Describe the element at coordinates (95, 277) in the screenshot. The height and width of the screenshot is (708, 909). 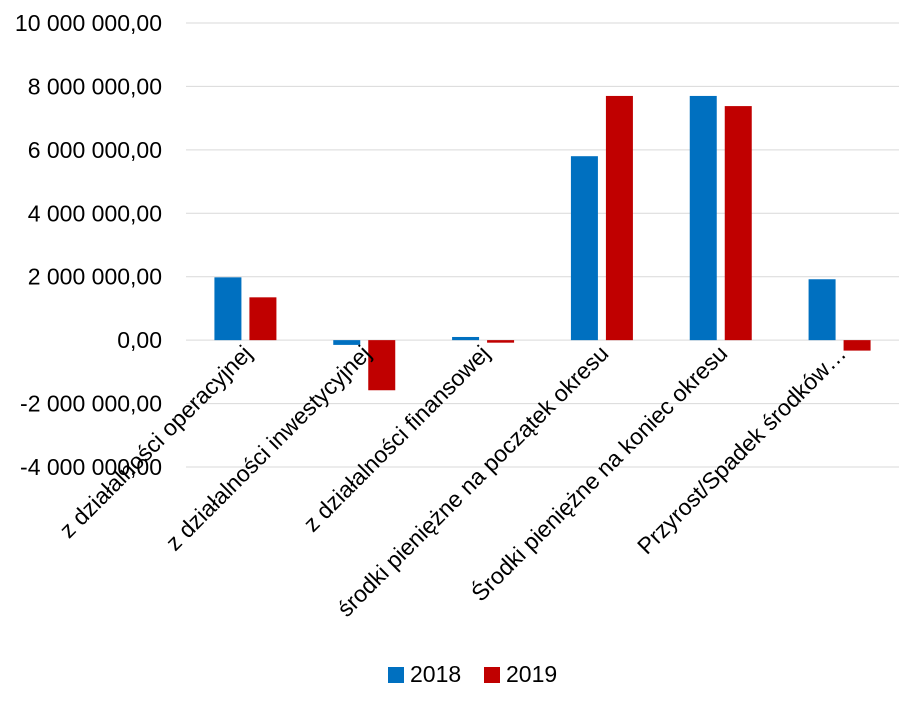
I see `y-tick-label: 2 000 000,00` at that location.